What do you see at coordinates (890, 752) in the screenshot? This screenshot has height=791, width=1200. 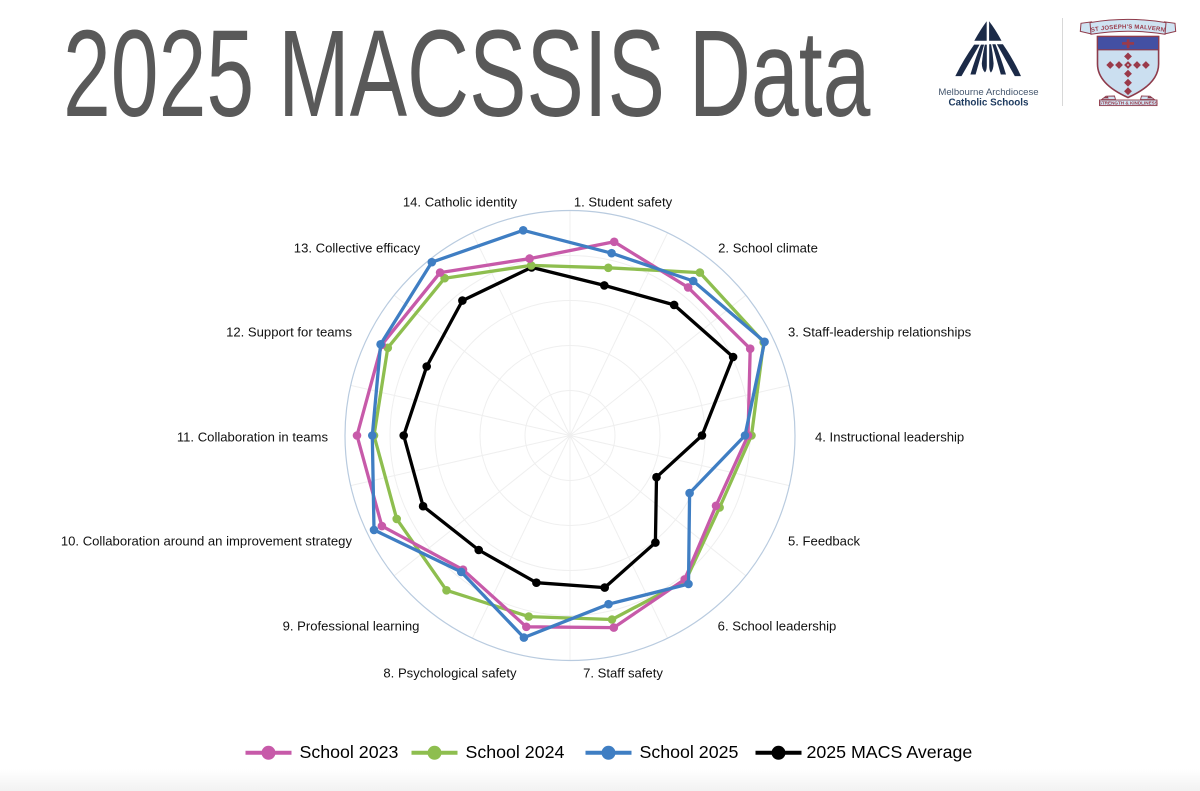 I see `svg-text: 2025 MACS Average` at bounding box center [890, 752].